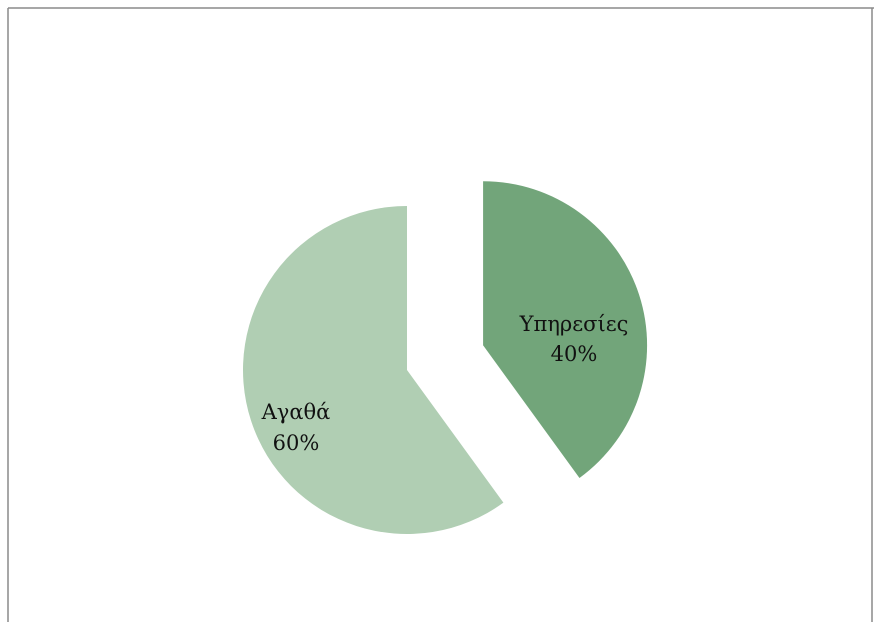 This screenshot has height=626, width=874. What do you see at coordinates (296, 412) in the screenshot?
I see `slice-label-name: Αγαθά` at bounding box center [296, 412].